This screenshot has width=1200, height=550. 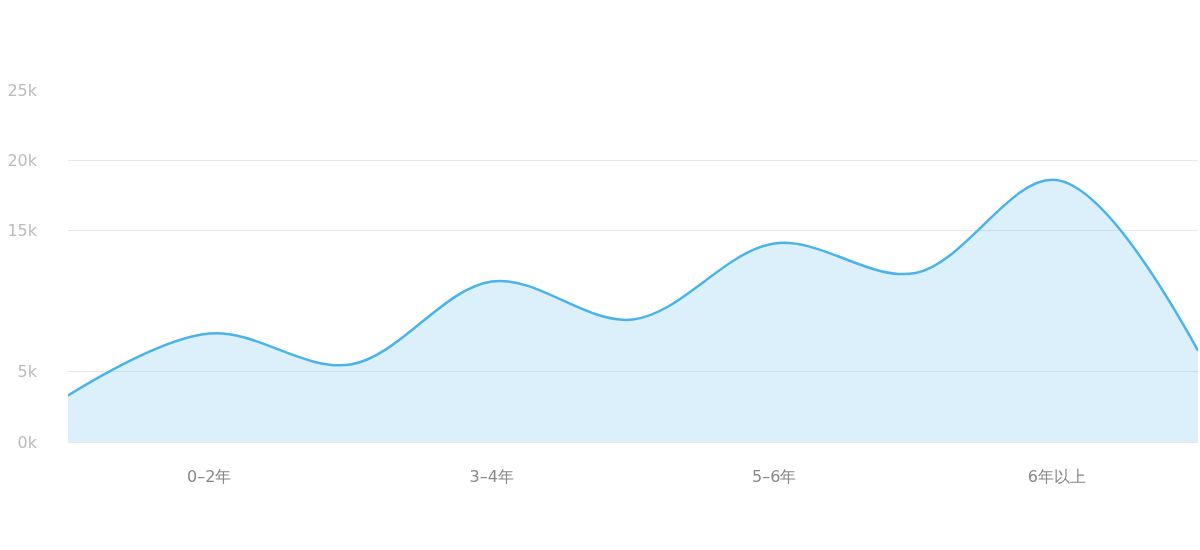 I want to click on x-tick-label: 6年以上, so click(x=1056, y=477).